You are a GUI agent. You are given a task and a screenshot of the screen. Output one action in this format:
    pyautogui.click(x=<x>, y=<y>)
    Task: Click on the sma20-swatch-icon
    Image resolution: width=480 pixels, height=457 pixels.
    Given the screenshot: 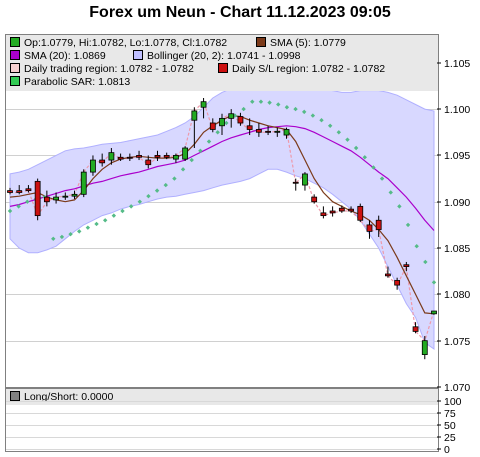 What is the action you would take?
    pyautogui.click(x=15, y=55)
    